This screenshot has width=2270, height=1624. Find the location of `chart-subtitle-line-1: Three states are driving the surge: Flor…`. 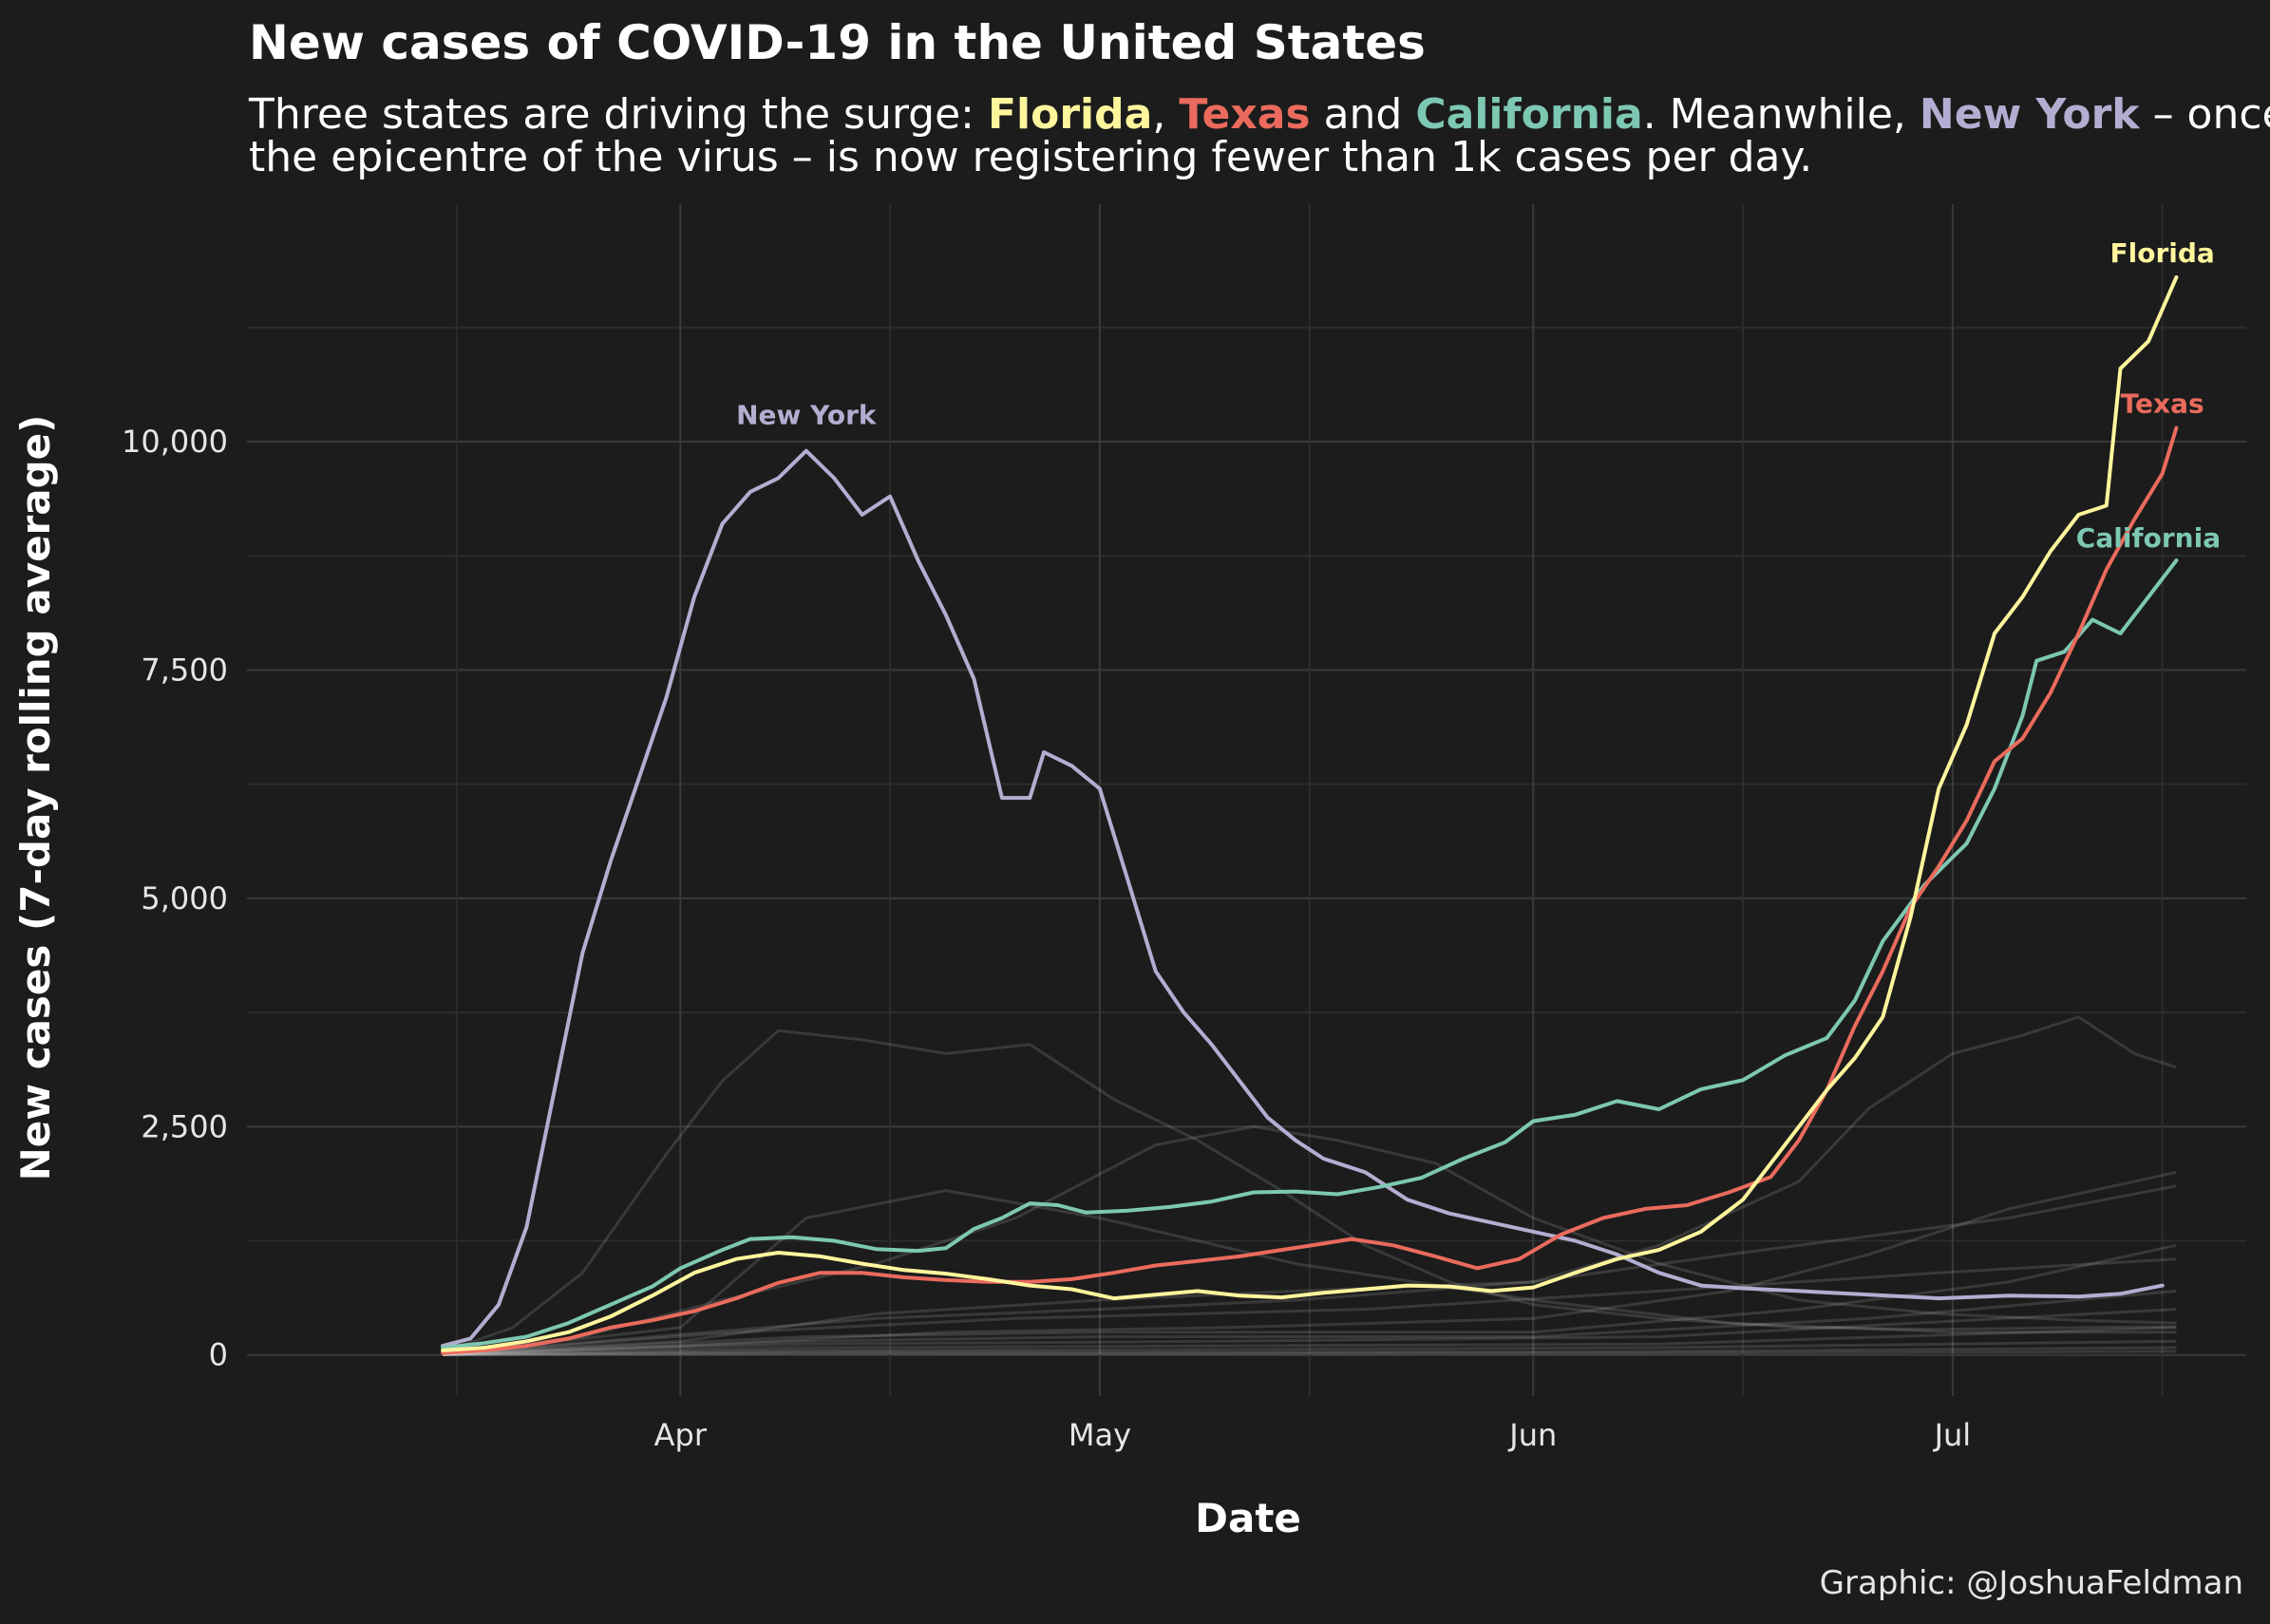

chart-subtitle-line-1: Three states are driving the surge: Flor… is located at coordinates (1259, 114).